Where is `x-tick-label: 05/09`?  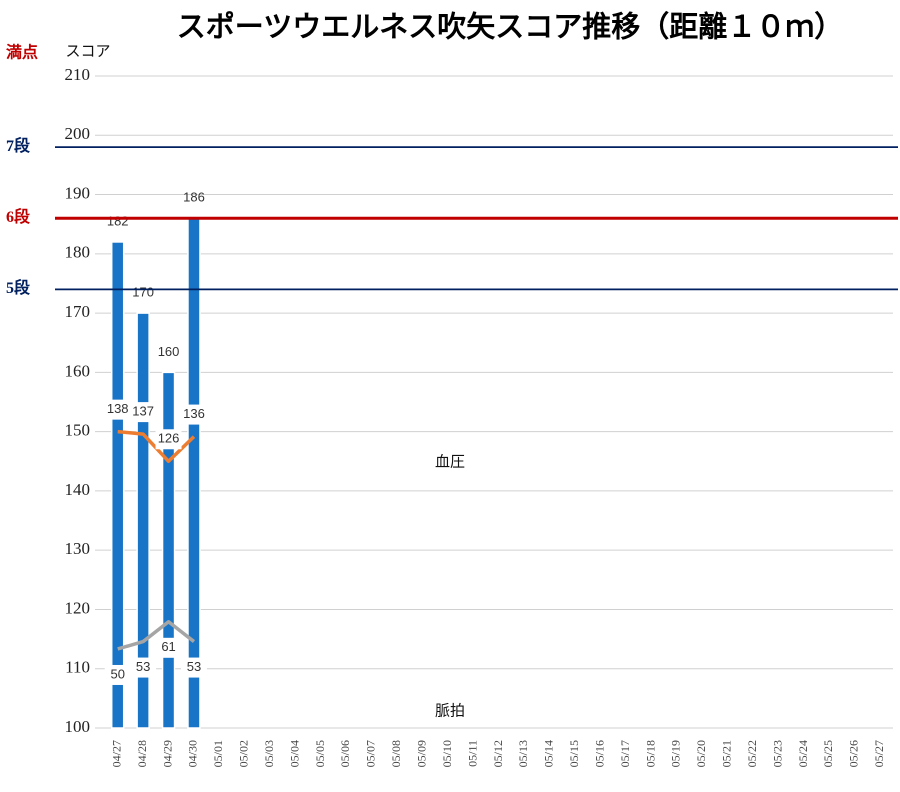 x-tick-label: 05/09 is located at coordinates (421, 753).